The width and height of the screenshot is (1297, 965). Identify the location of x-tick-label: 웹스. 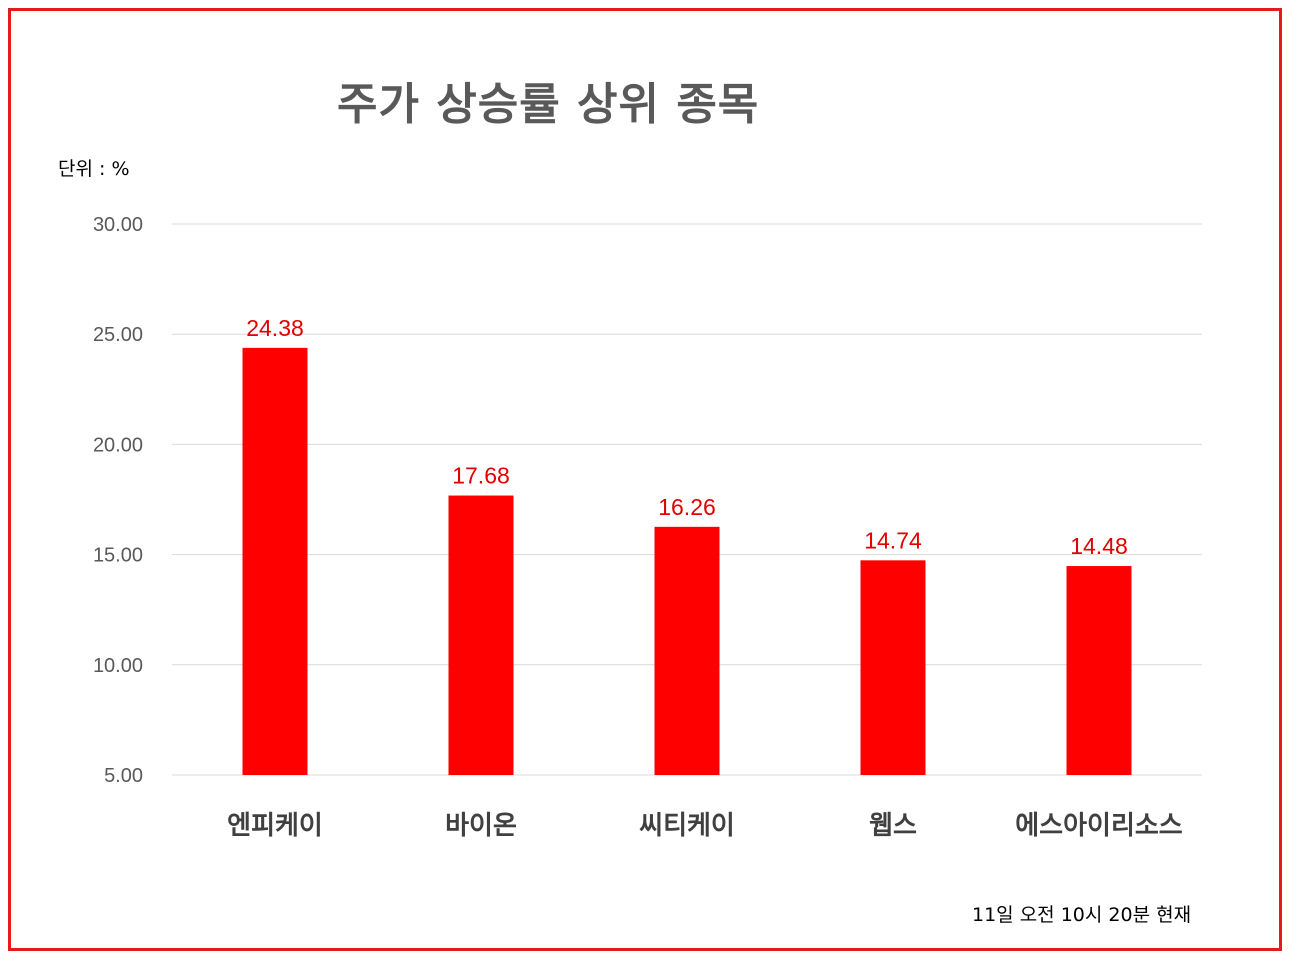
(893, 826).